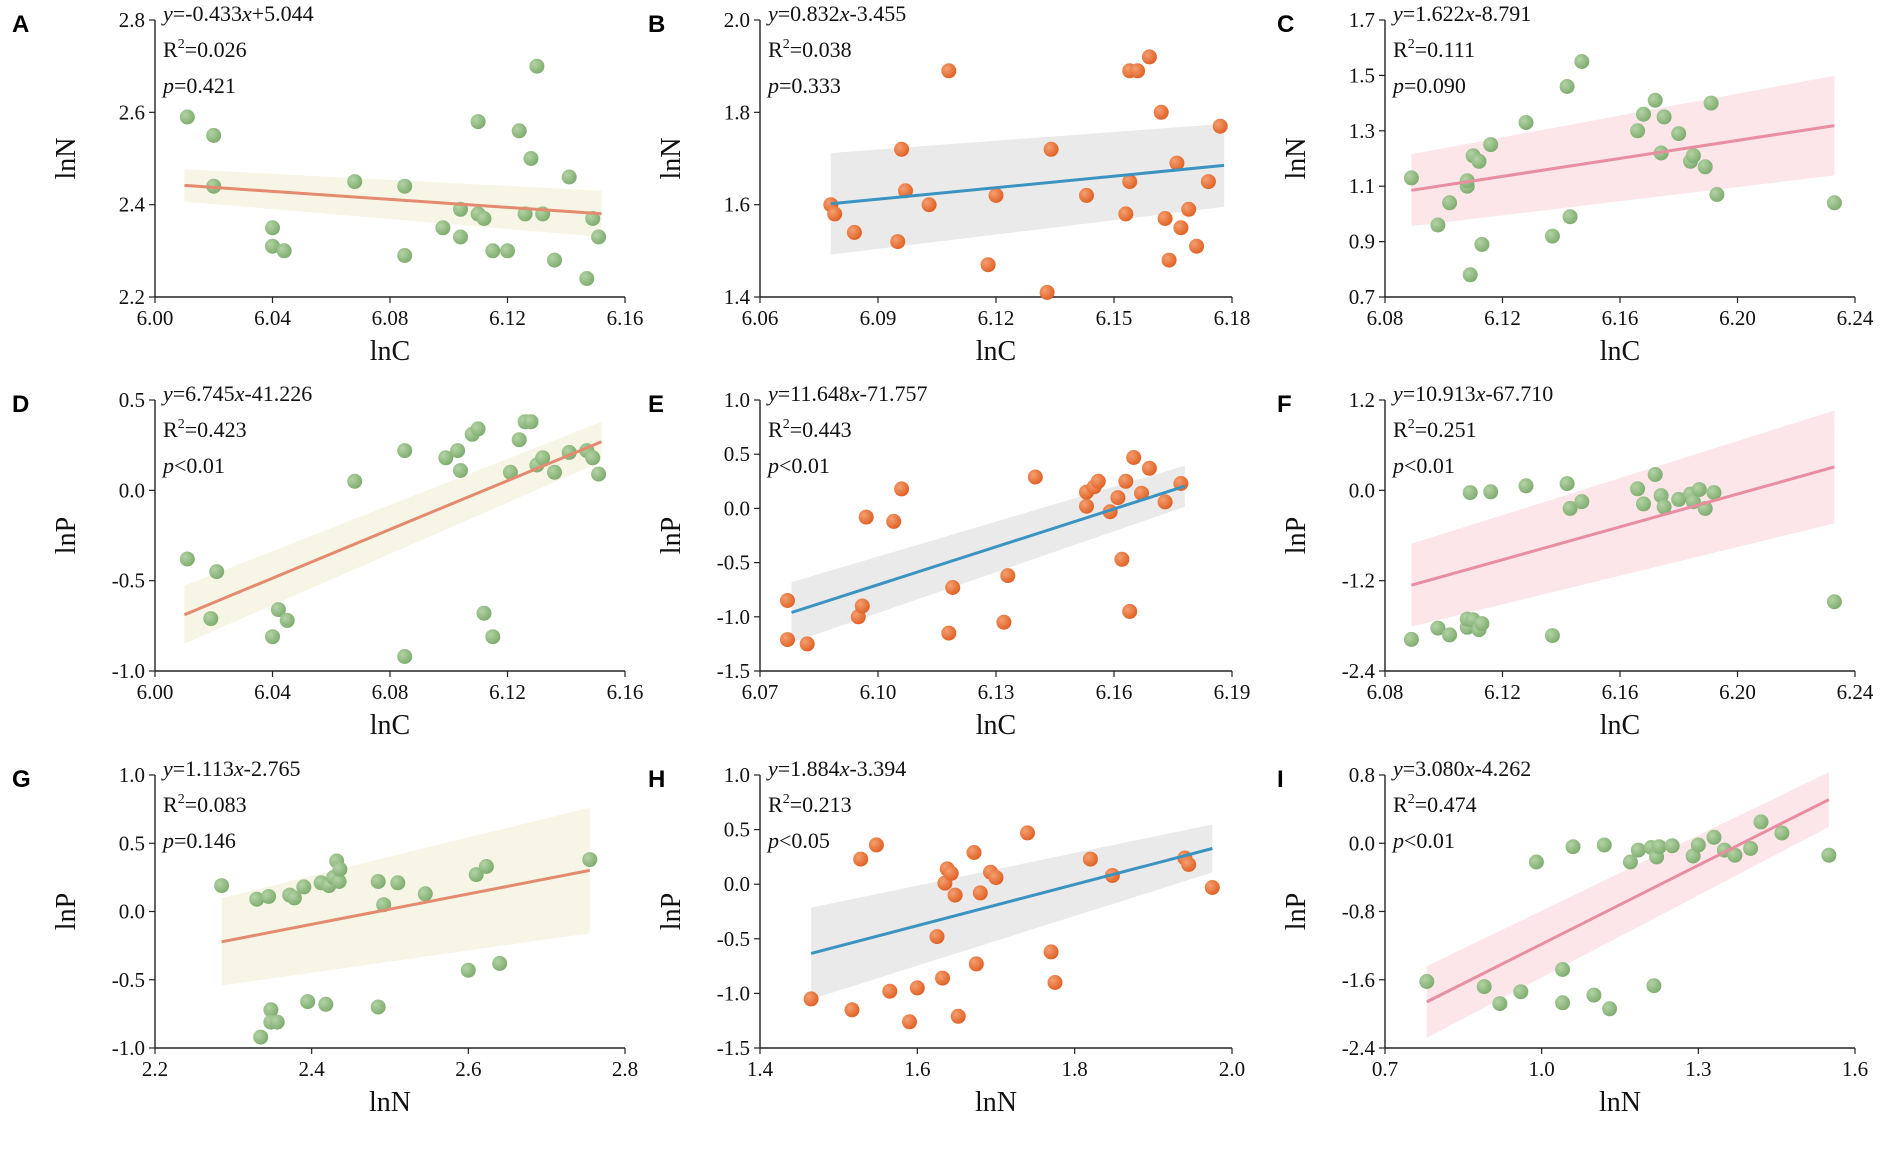  I want to click on x-tick-label: 6.18, so click(1232, 318).